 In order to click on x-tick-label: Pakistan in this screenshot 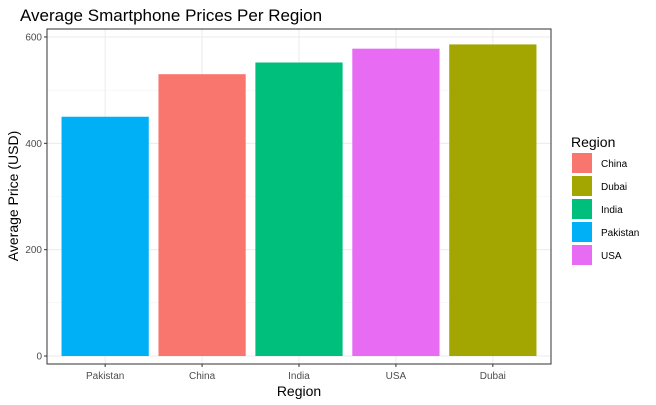, I will do `click(105, 376)`.